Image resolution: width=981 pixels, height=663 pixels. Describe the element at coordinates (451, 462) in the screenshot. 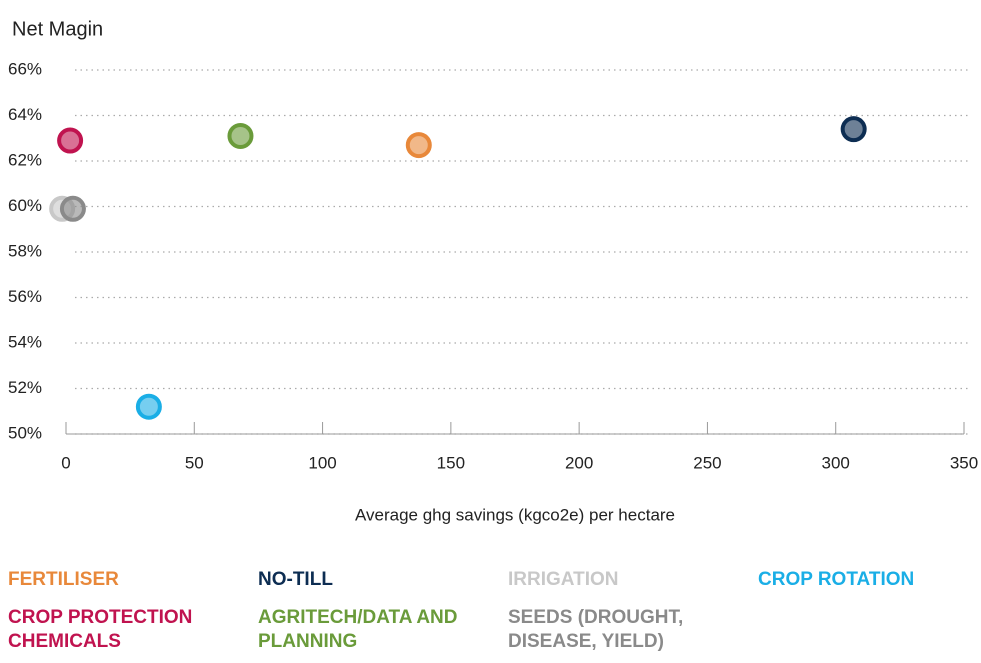

I see `x-tick-label: 150` at that location.